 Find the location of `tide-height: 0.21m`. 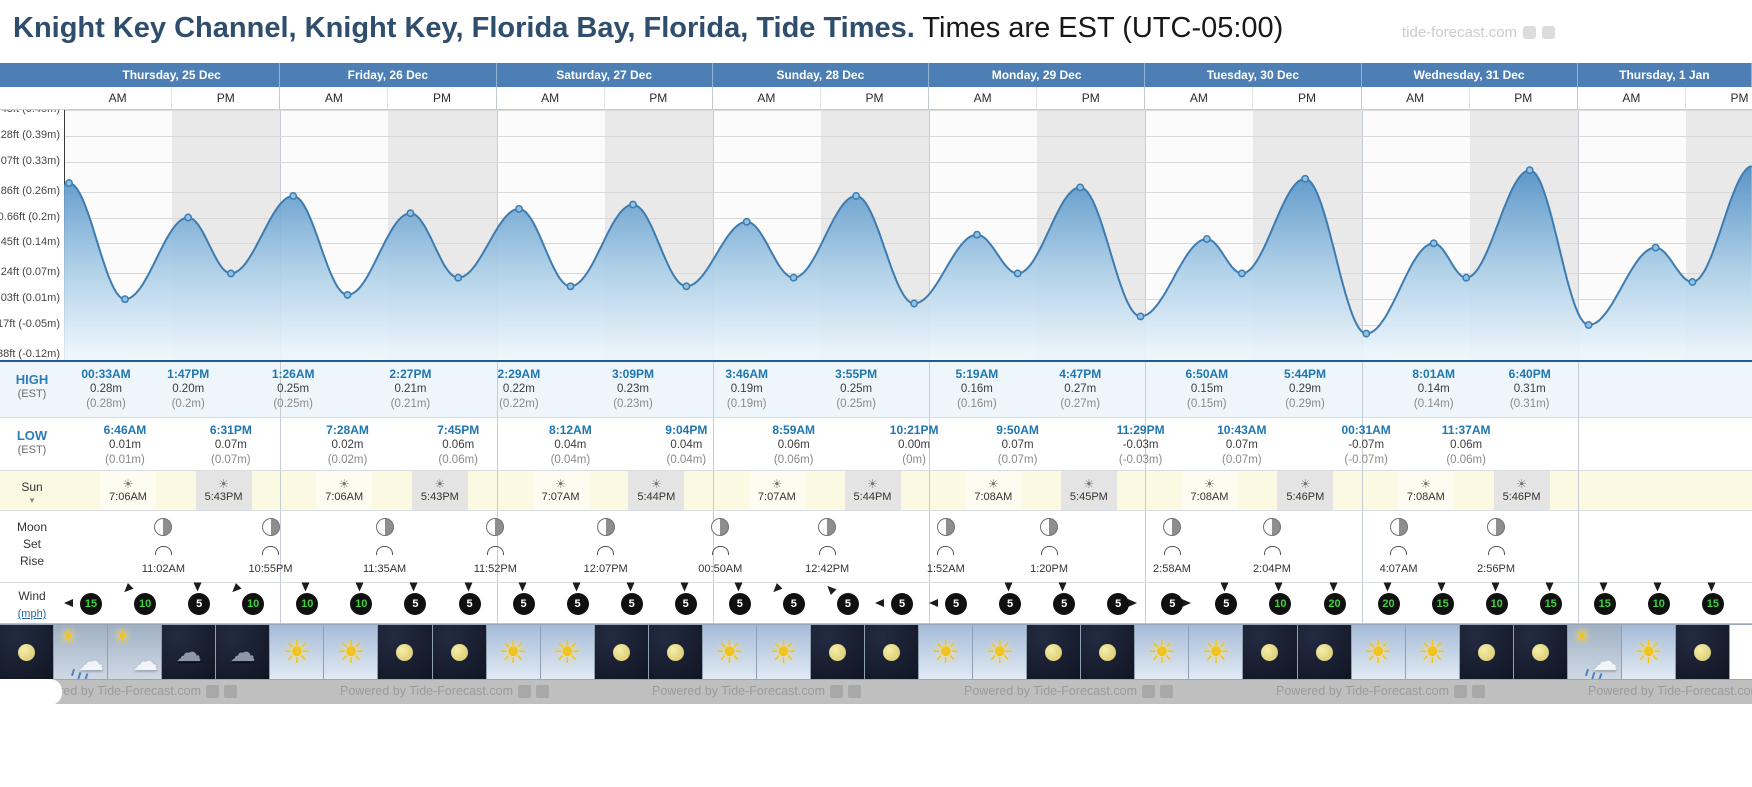

tide-height: 0.21m is located at coordinates (410, 389).